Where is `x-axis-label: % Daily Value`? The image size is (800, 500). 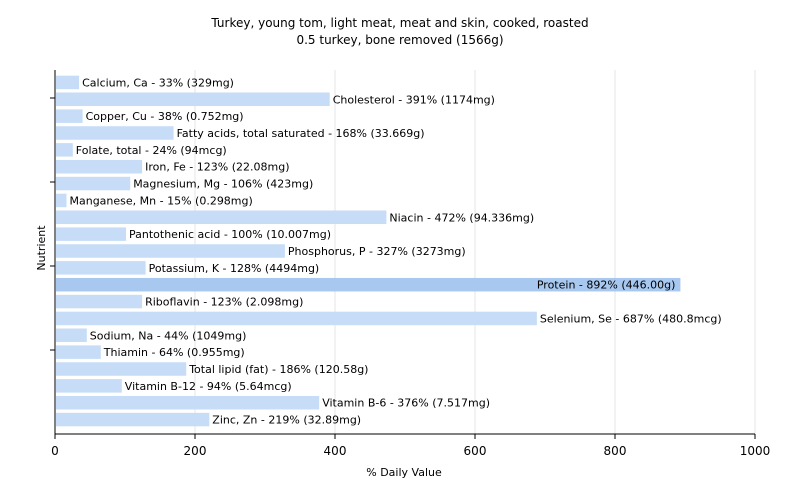 x-axis-label: % Daily Value is located at coordinates (404, 472).